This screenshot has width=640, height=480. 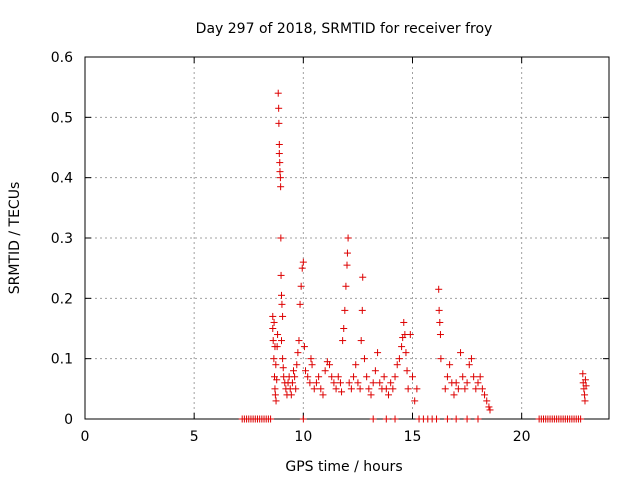 What do you see at coordinates (62, 58) in the screenshot?
I see `y-tick-label: 0.6` at bounding box center [62, 58].